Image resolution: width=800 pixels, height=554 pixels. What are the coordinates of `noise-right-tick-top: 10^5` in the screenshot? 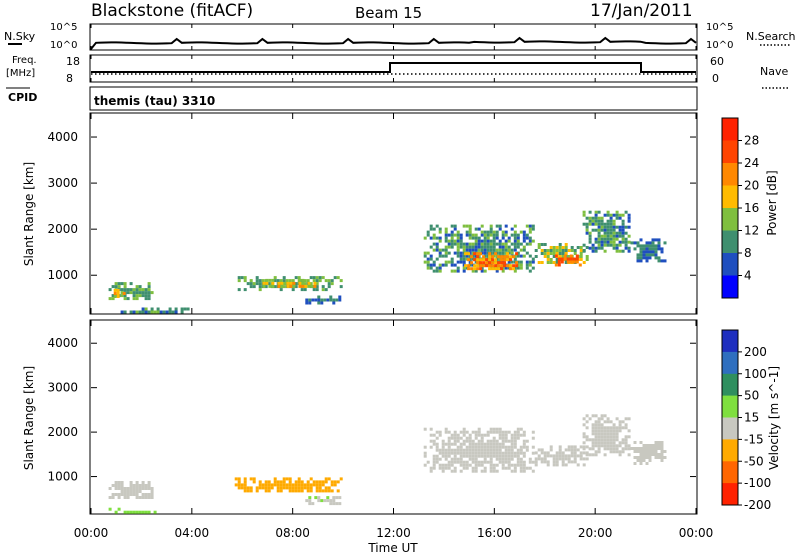 It's located at (719, 27).